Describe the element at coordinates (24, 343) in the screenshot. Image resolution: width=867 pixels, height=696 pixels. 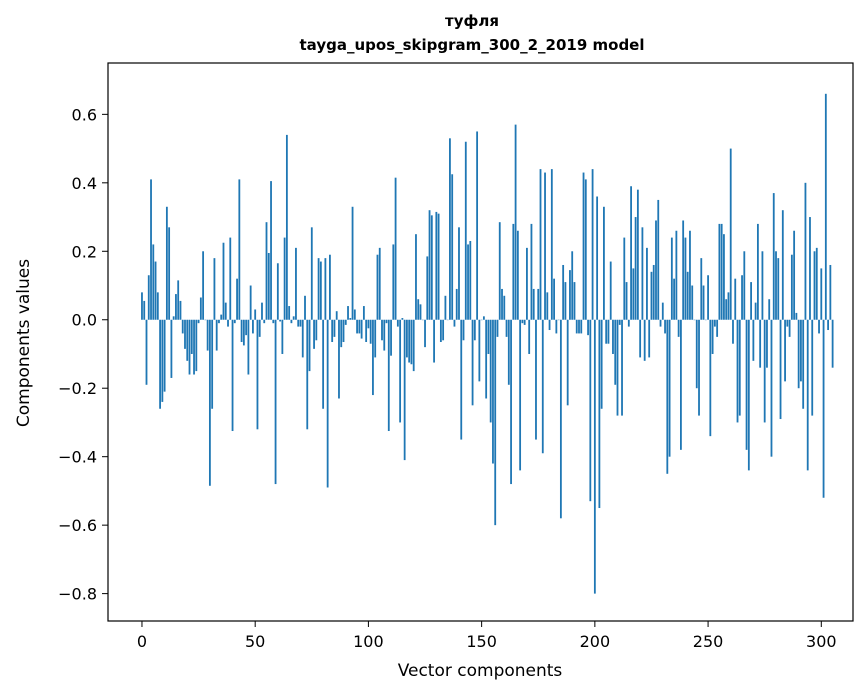
I see `y-axis-label: Components values` at that location.